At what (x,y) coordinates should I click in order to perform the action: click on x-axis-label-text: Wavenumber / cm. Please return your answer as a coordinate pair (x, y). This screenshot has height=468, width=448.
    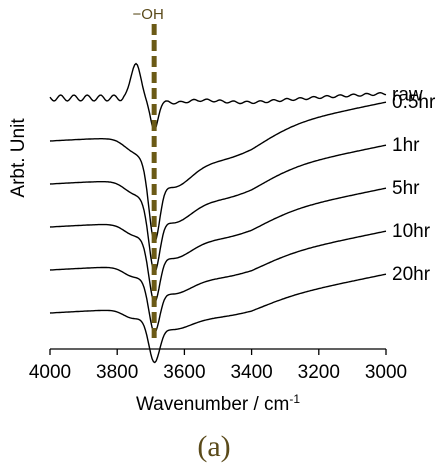
    Looking at the image, I should click on (212, 404).